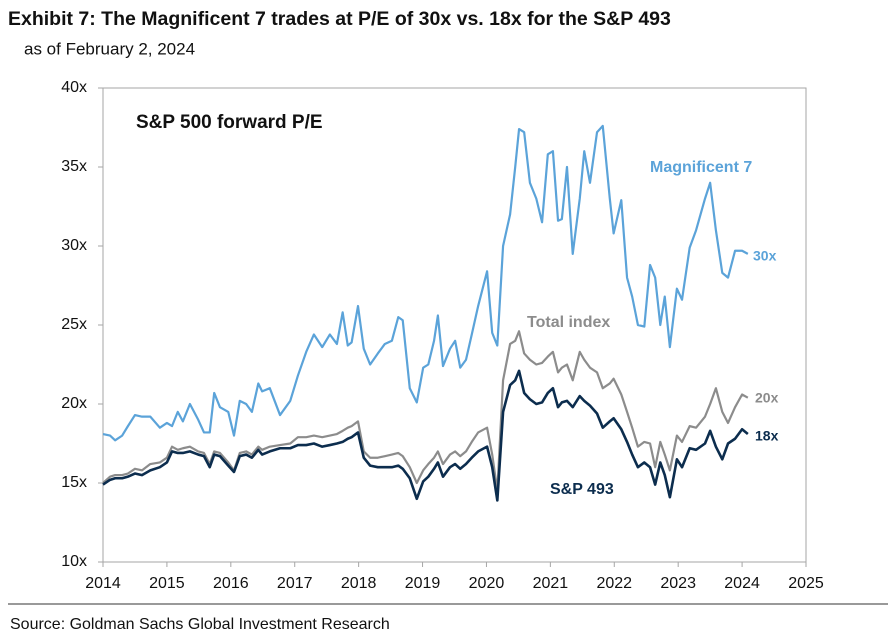 The height and width of the screenshot is (638, 896). Describe the element at coordinates (423, 583) in the screenshot. I see `x-tick-label: 2019` at that location.